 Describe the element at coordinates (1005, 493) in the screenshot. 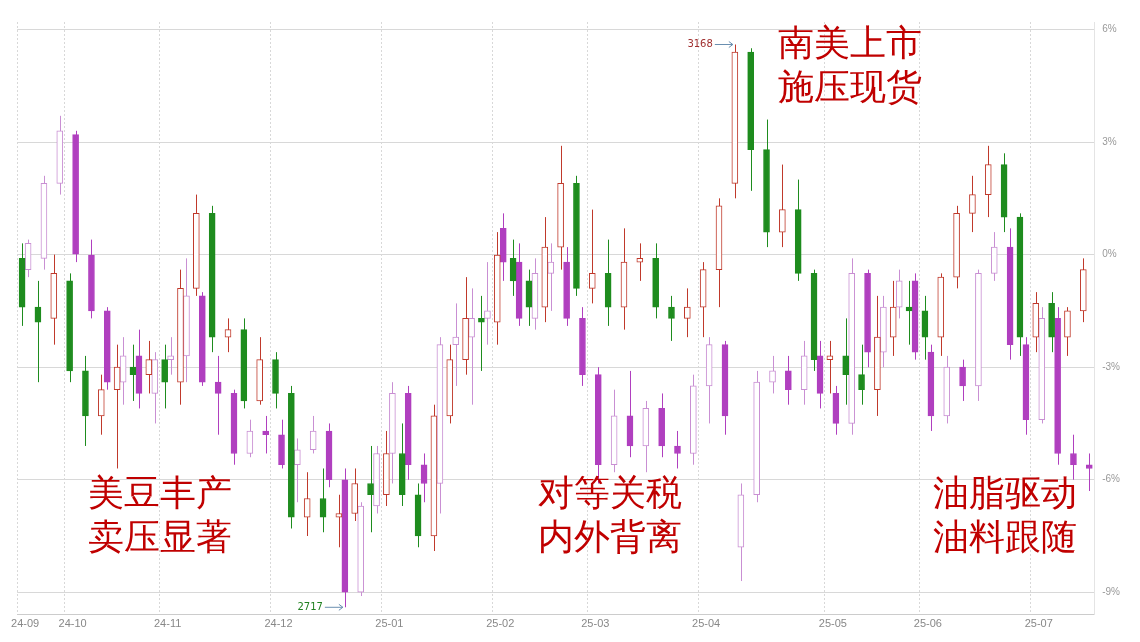

I see `annotation: 油脂驱动` at that location.